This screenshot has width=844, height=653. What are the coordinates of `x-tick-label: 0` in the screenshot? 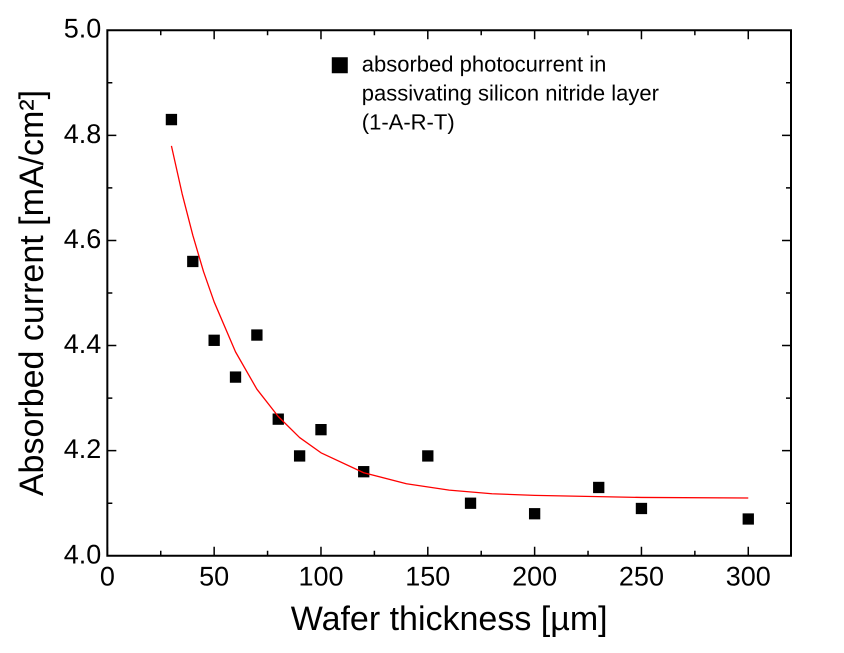 It's located at (107, 576).